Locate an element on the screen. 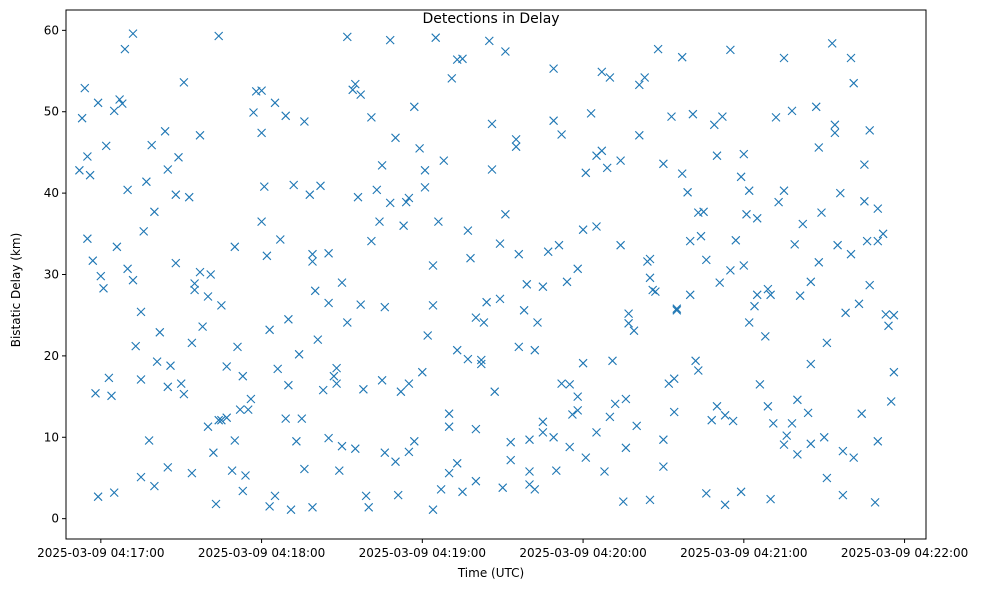 This screenshot has height=594, width=987. x-tick-label: 2025-03-09 04:22:00 is located at coordinates (904, 553).